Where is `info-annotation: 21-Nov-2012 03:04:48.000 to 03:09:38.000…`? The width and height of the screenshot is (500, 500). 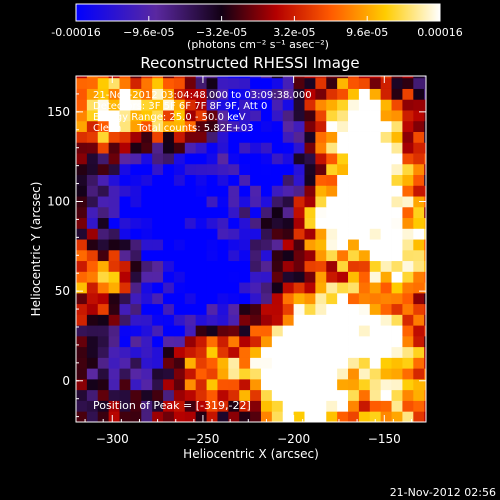 info-annotation: 21-Nov-2012 03:04:48.000 to 03:09:38.000… is located at coordinates (202, 112).